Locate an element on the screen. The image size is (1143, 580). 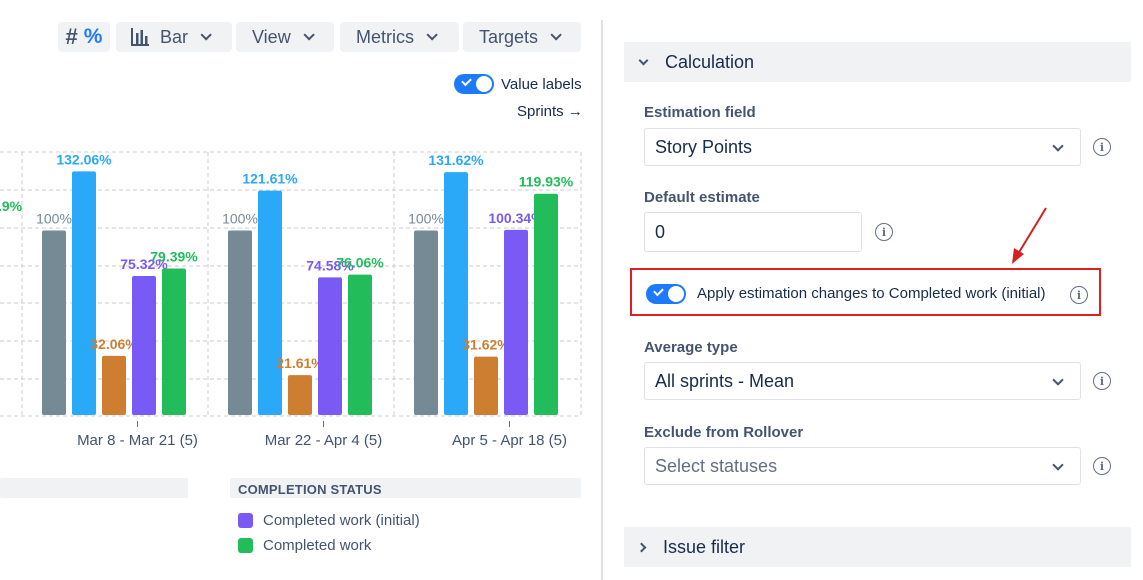
data-label: 121.61% is located at coordinates (270, 179).